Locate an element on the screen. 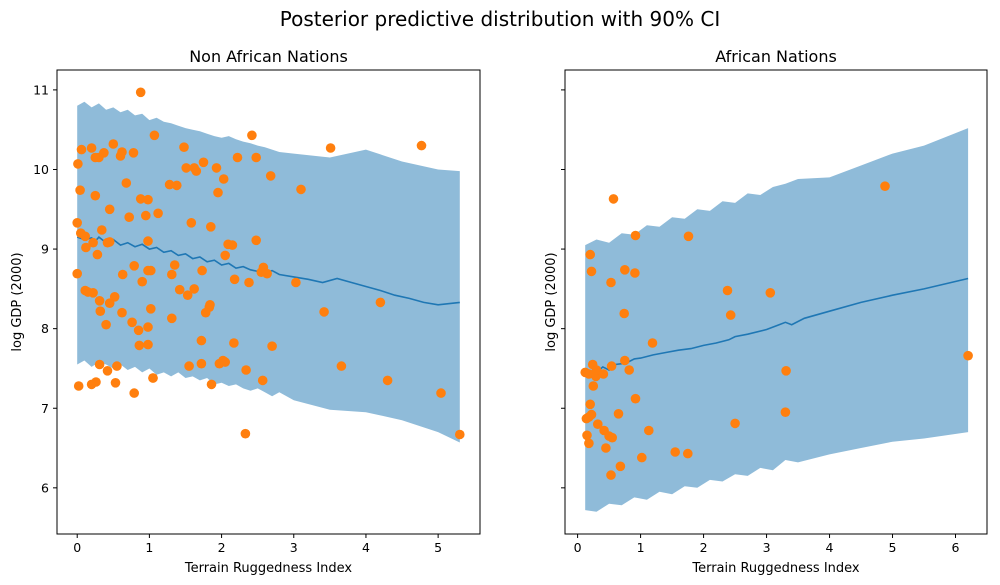  x-tick-label: 6 is located at coordinates (956, 547).